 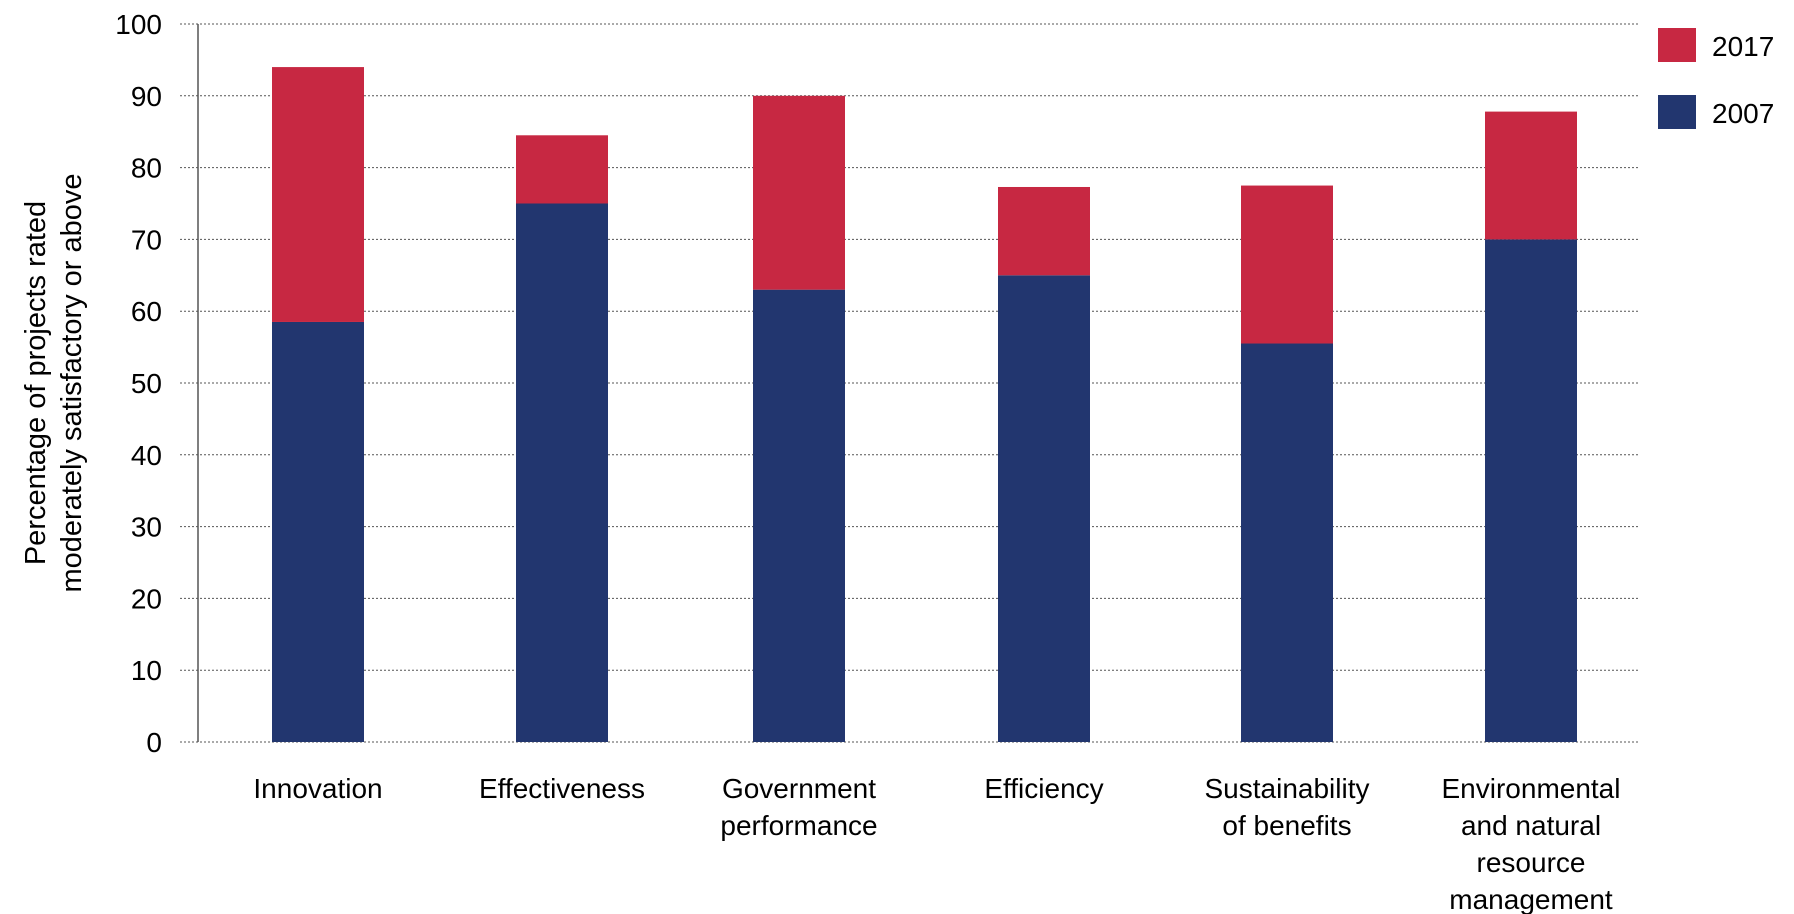 I want to click on category-label: Innovation, so click(x=317, y=788).